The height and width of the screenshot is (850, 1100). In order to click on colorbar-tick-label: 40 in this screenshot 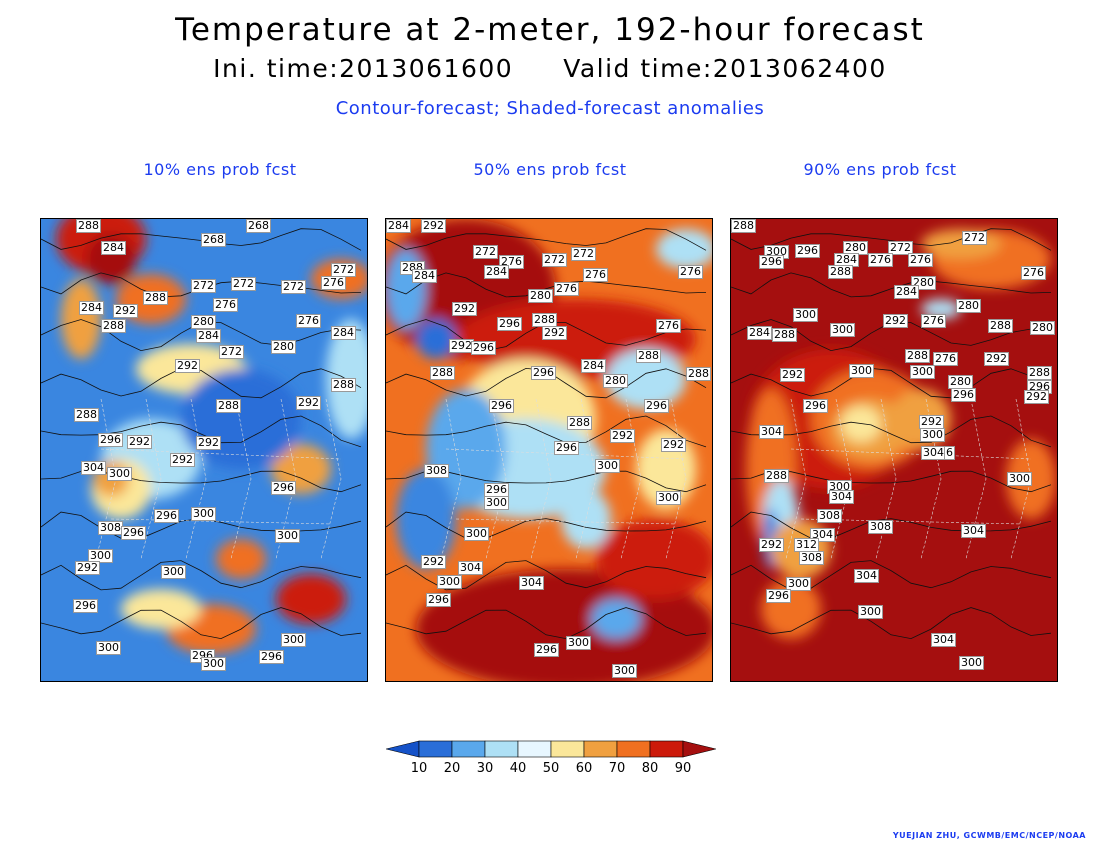, I will do `click(518, 768)`.